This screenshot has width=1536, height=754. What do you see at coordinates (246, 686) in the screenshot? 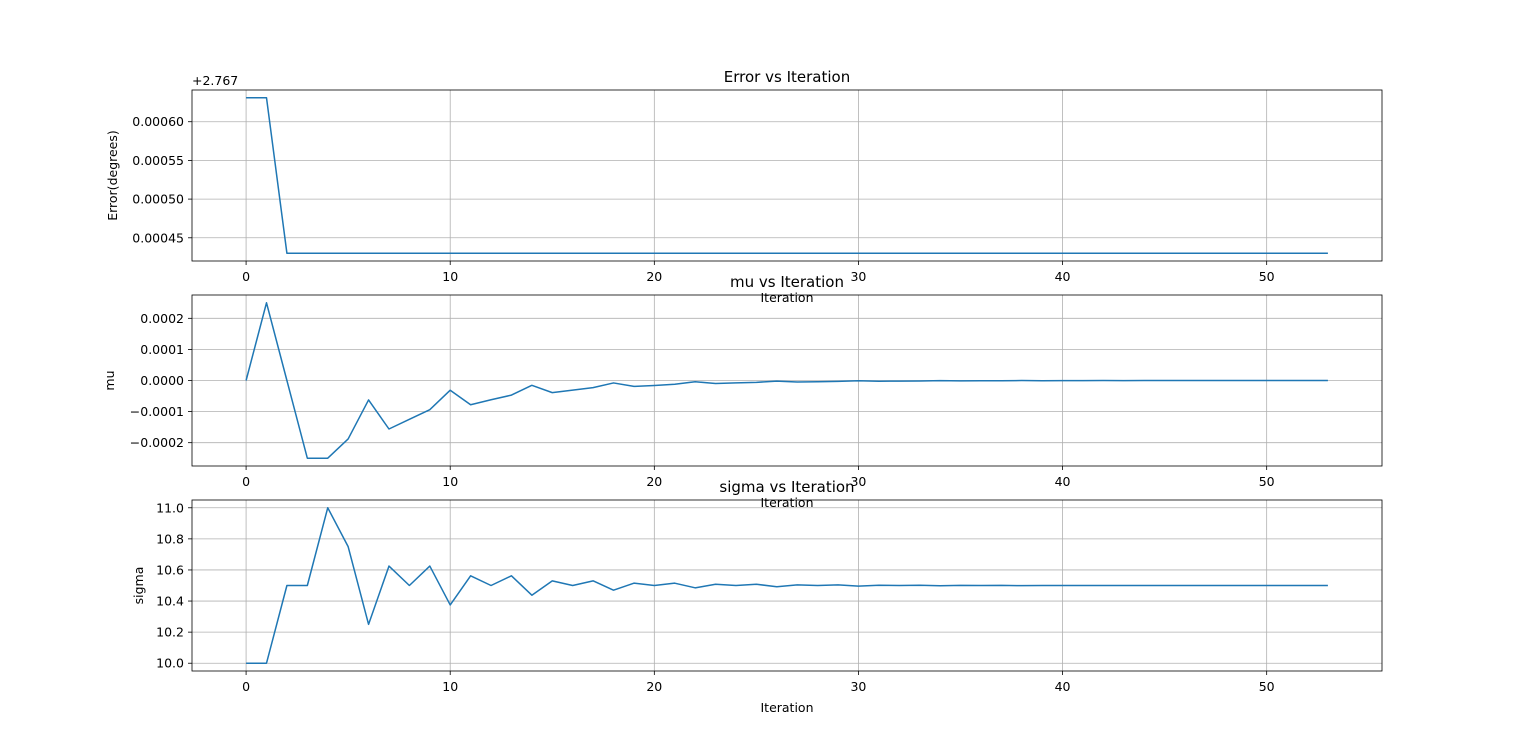
I see `sigma-xtick-label: 0` at bounding box center [246, 686].